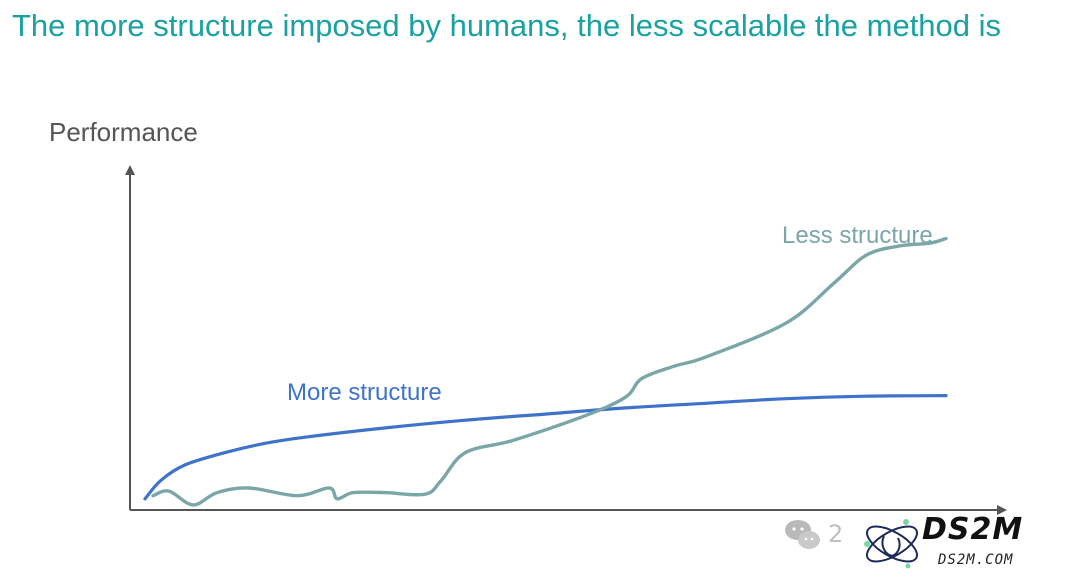 The height and width of the screenshot is (580, 1080). Describe the element at coordinates (123, 132) in the screenshot. I see `y-axis-label: Performance` at that location.